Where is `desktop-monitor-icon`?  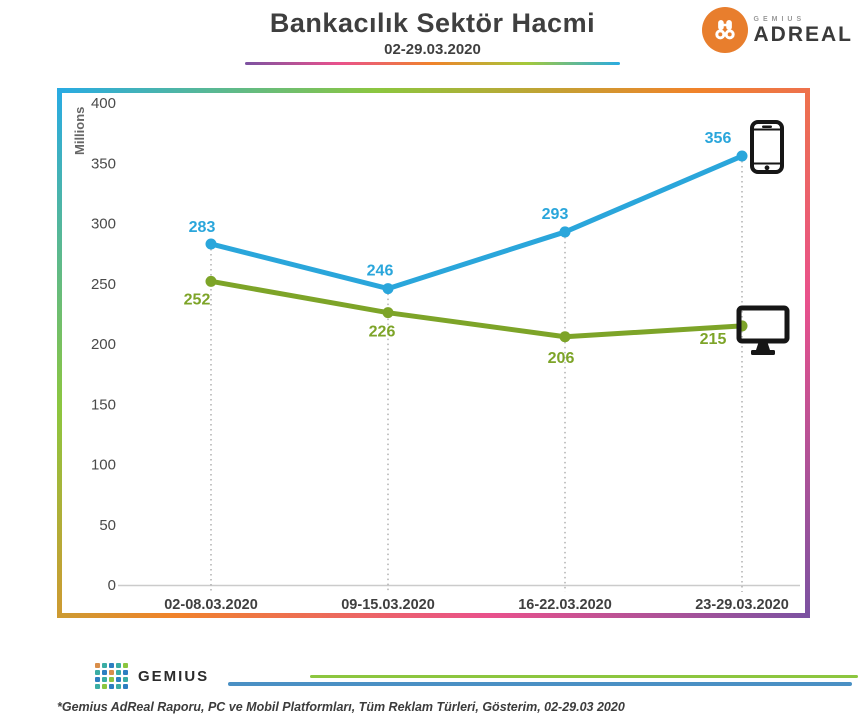
desktop-monitor-icon is located at coordinates (763, 330).